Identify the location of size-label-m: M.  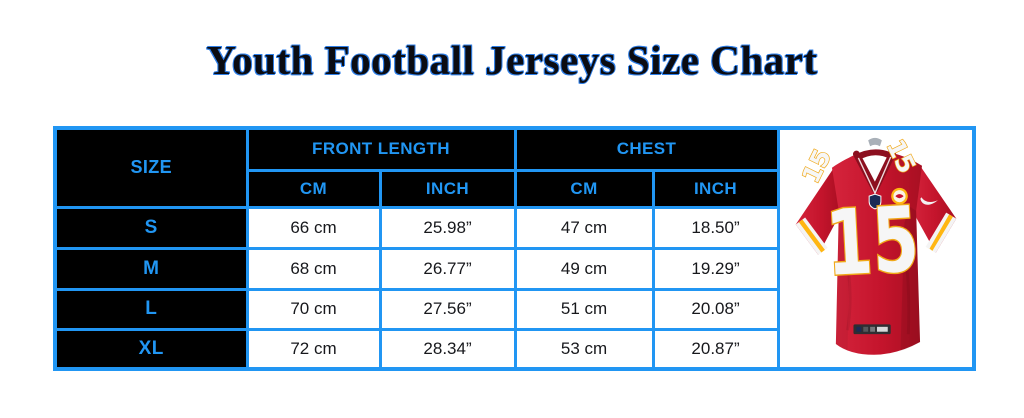
(151, 268).